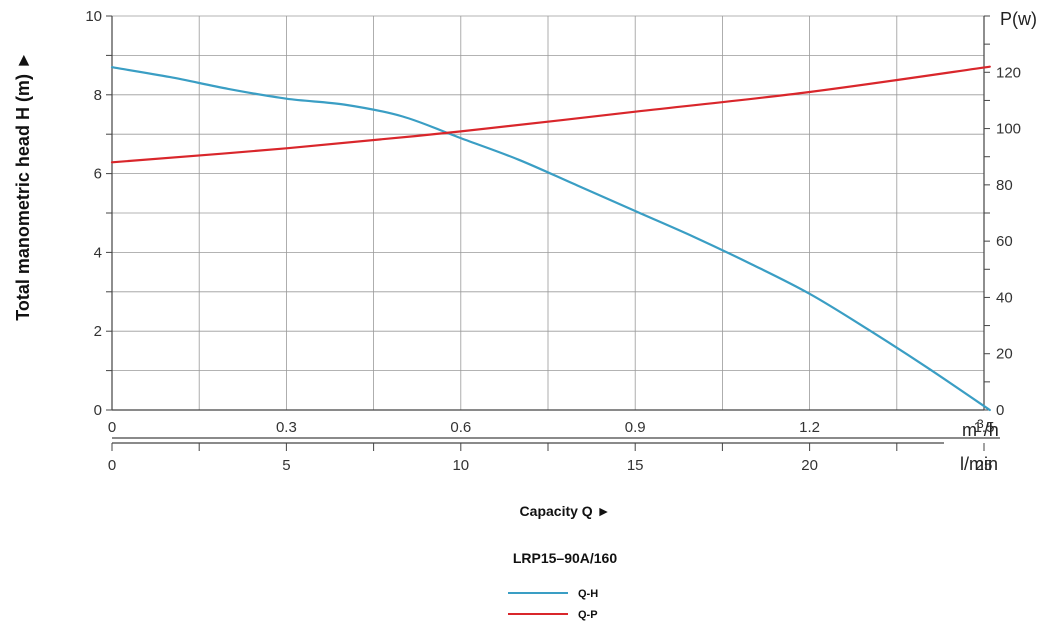 The height and width of the screenshot is (626, 1042). I want to click on x2-tick-label: 5, so click(286, 465).